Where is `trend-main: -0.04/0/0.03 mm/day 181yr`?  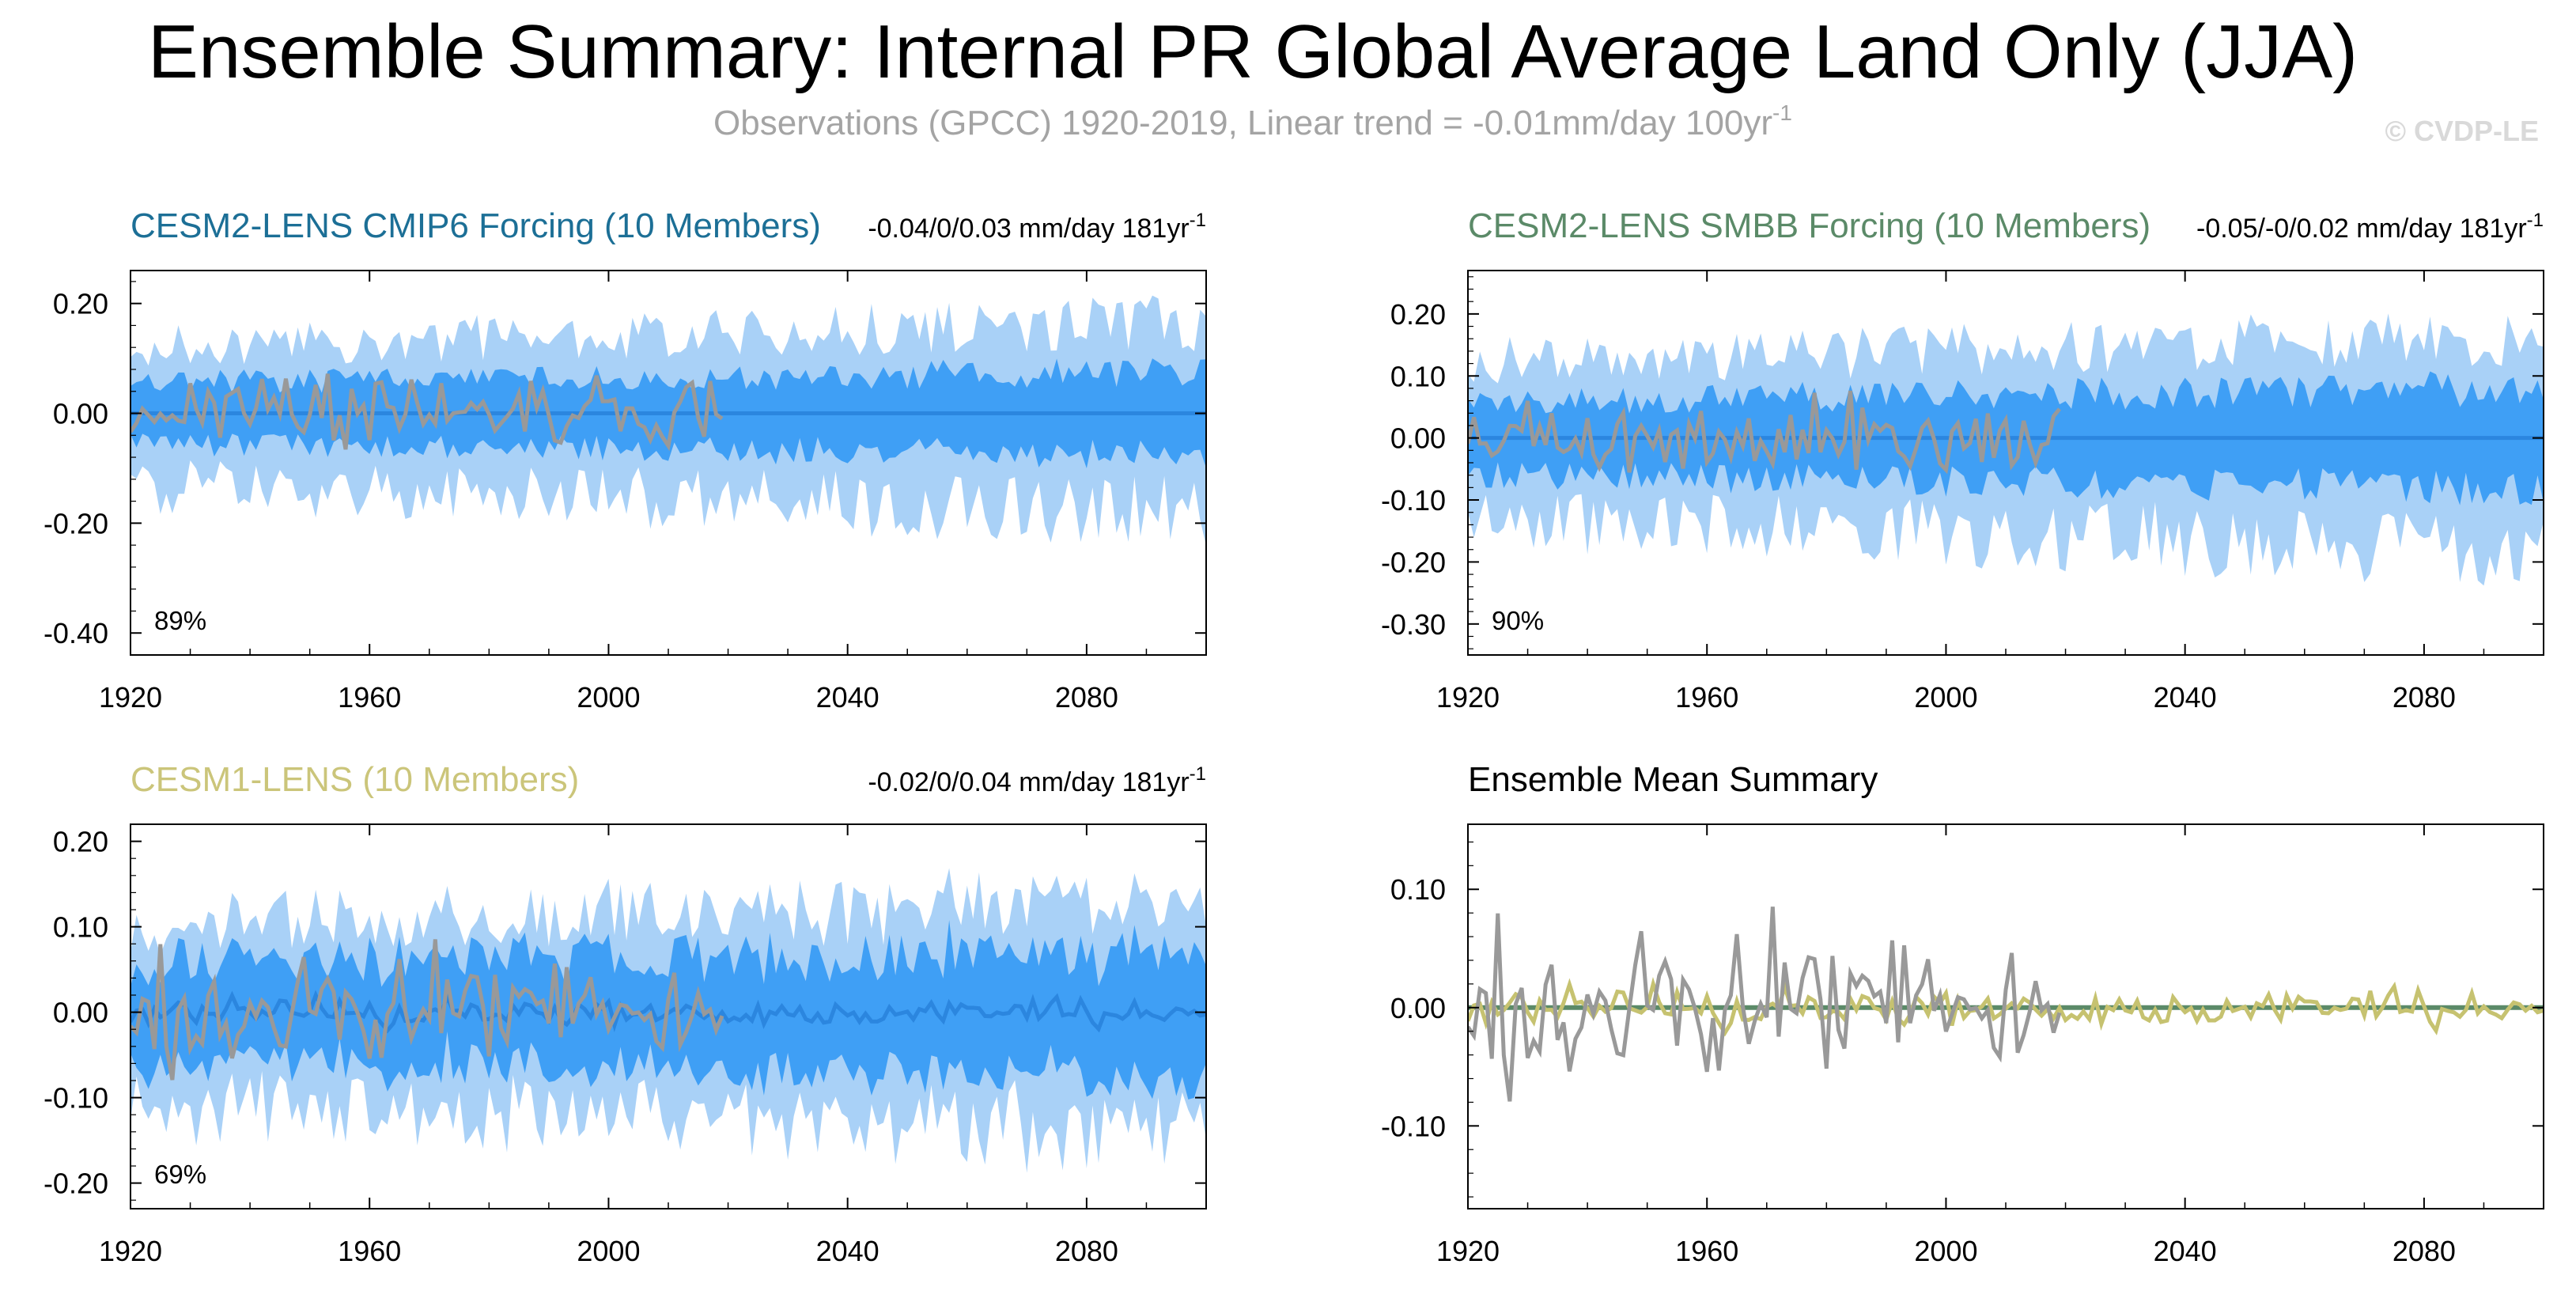 trend-main: -0.04/0/0.03 mm/day 181yr is located at coordinates (1028, 229).